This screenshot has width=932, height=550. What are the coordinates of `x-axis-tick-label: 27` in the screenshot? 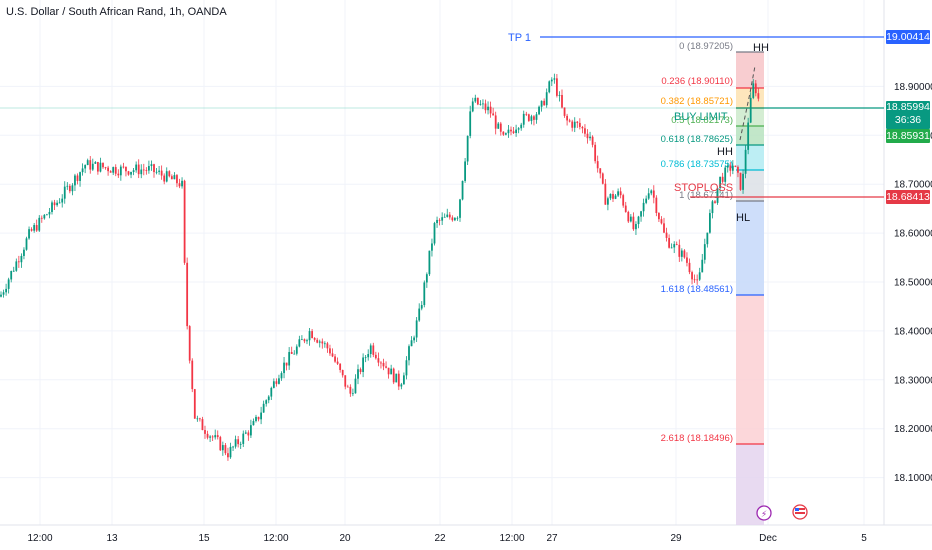 It's located at (552, 538).